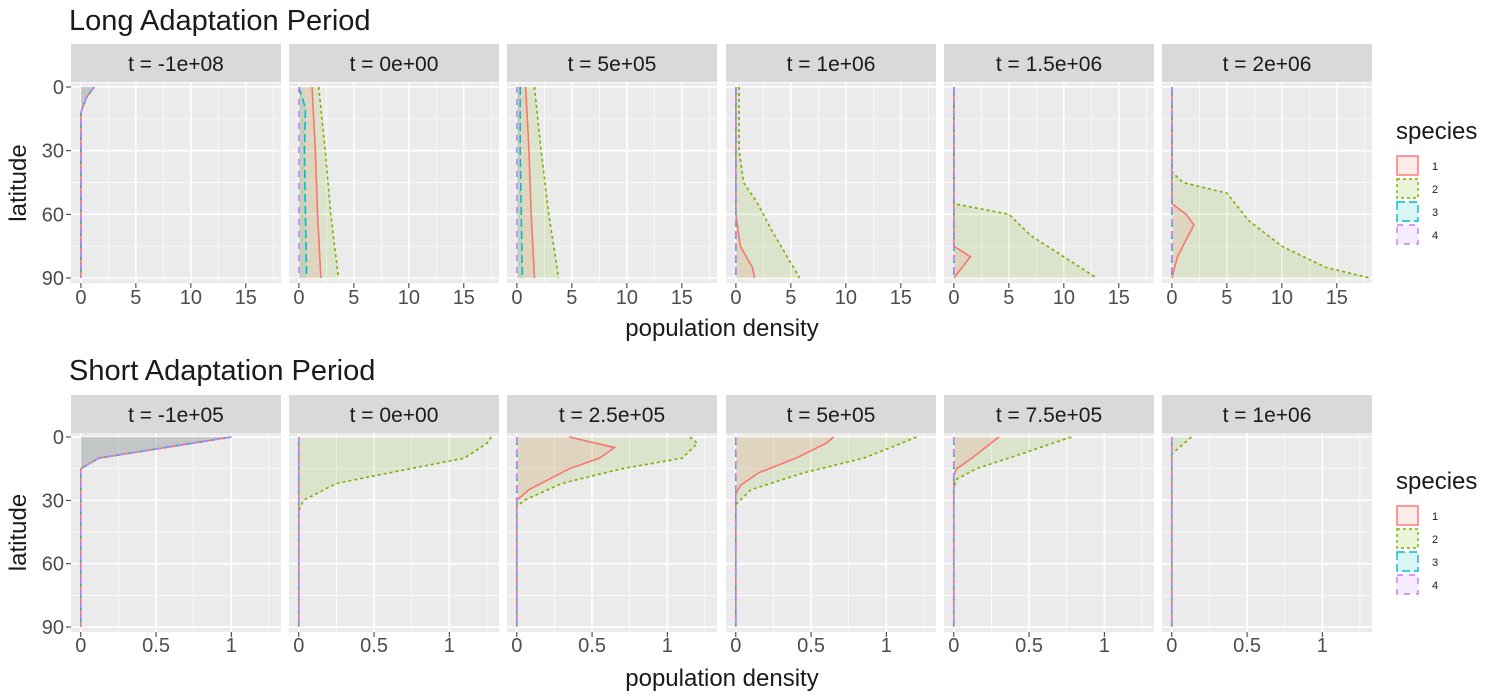  Describe the element at coordinates (53, 152) in the screenshot. I see `y-tick-label: 30` at that location.